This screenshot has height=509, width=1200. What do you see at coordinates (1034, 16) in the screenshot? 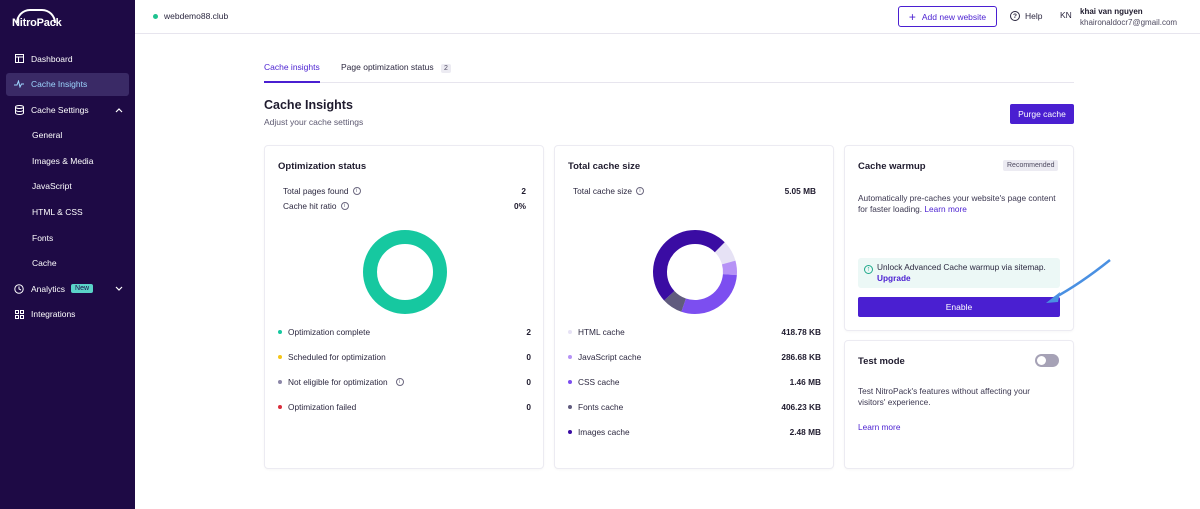
I see `help-label: Help` at bounding box center [1034, 16].